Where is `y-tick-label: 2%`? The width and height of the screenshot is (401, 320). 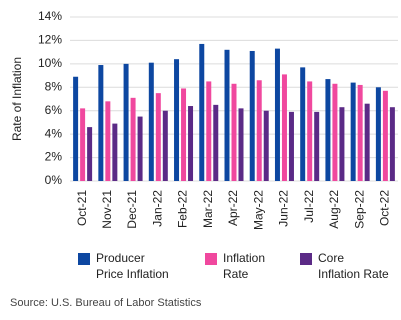 y-tick-label: 2% is located at coordinates (54, 157).